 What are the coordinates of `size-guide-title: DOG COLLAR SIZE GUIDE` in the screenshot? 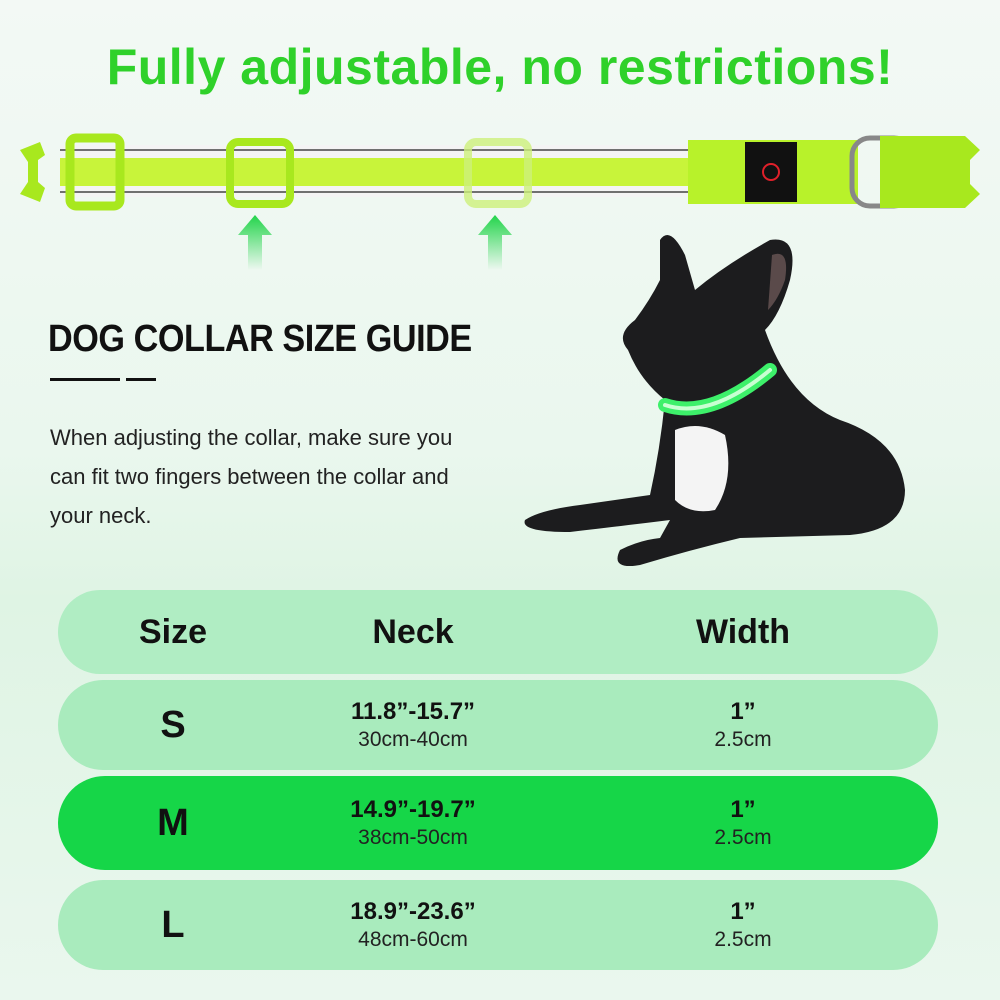 It's located at (260, 339).